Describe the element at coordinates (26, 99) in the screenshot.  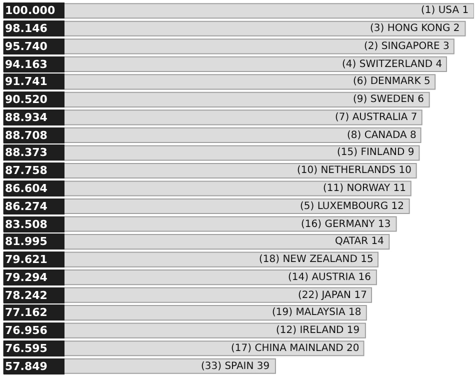
I see `data-label: 90.520` at that location.